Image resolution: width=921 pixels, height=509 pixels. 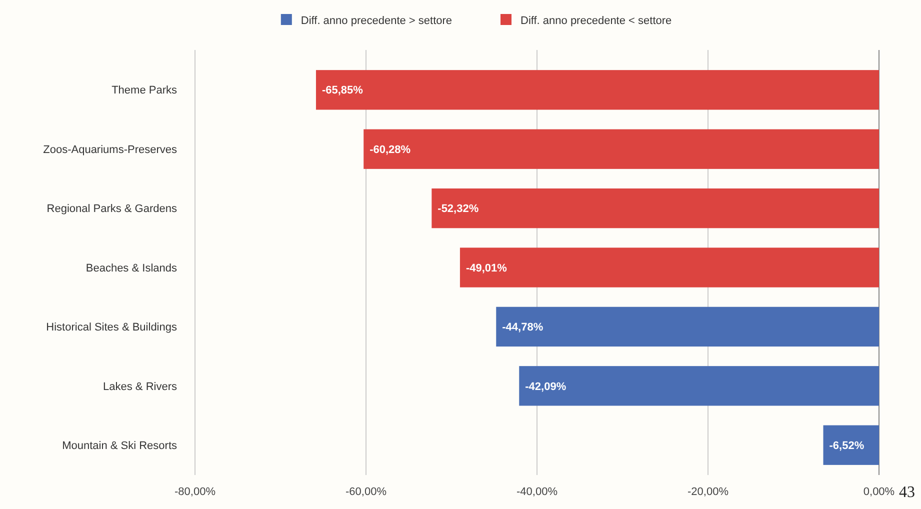 I want to click on y-tick-label: Beaches & Islands, so click(x=132, y=268).